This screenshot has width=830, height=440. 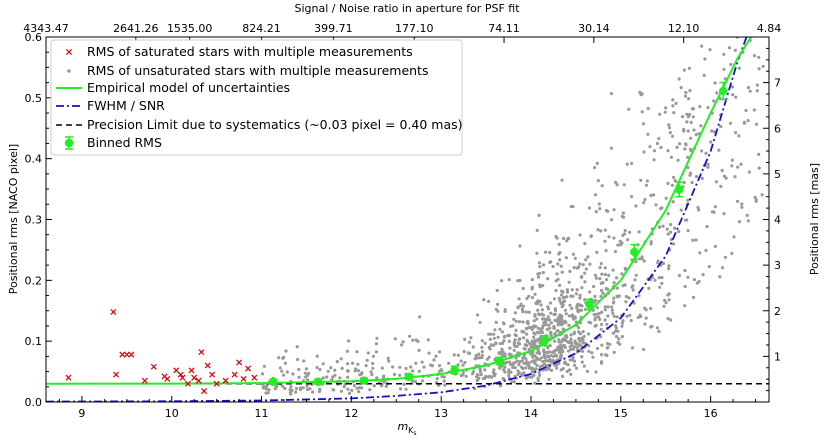 What do you see at coordinates (679, 189) in the screenshot?
I see `binned-rms-point` at bounding box center [679, 189].